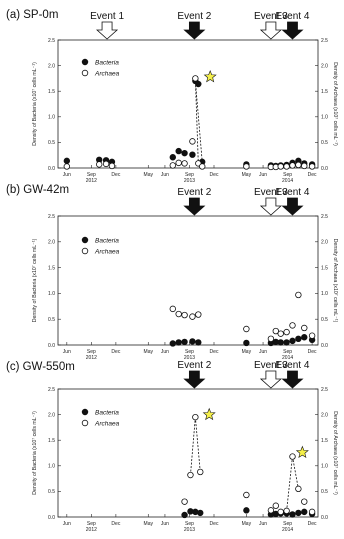 The height and width of the screenshot is (539, 344). What do you see at coordinates (32, 15) in the screenshot?
I see `panel-title: (a) SP-0m` at bounding box center [32, 15].